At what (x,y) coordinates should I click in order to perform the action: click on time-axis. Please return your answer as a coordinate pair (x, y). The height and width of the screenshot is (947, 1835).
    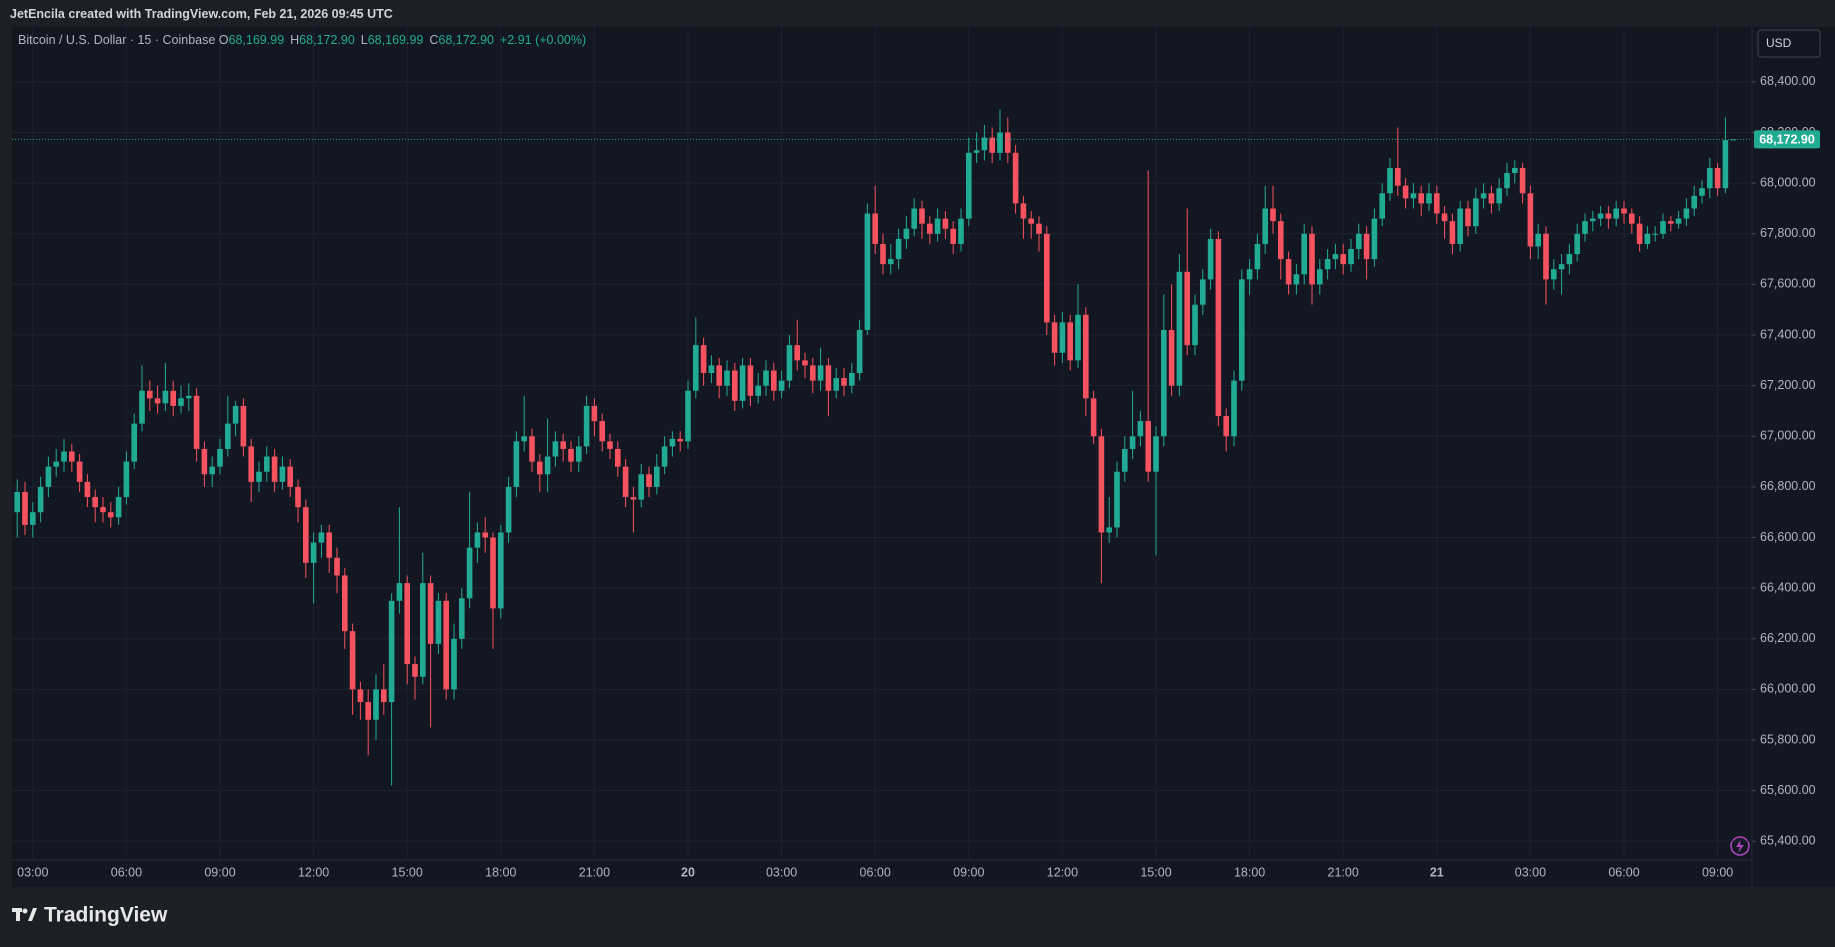
    Looking at the image, I should click on (882, 873).